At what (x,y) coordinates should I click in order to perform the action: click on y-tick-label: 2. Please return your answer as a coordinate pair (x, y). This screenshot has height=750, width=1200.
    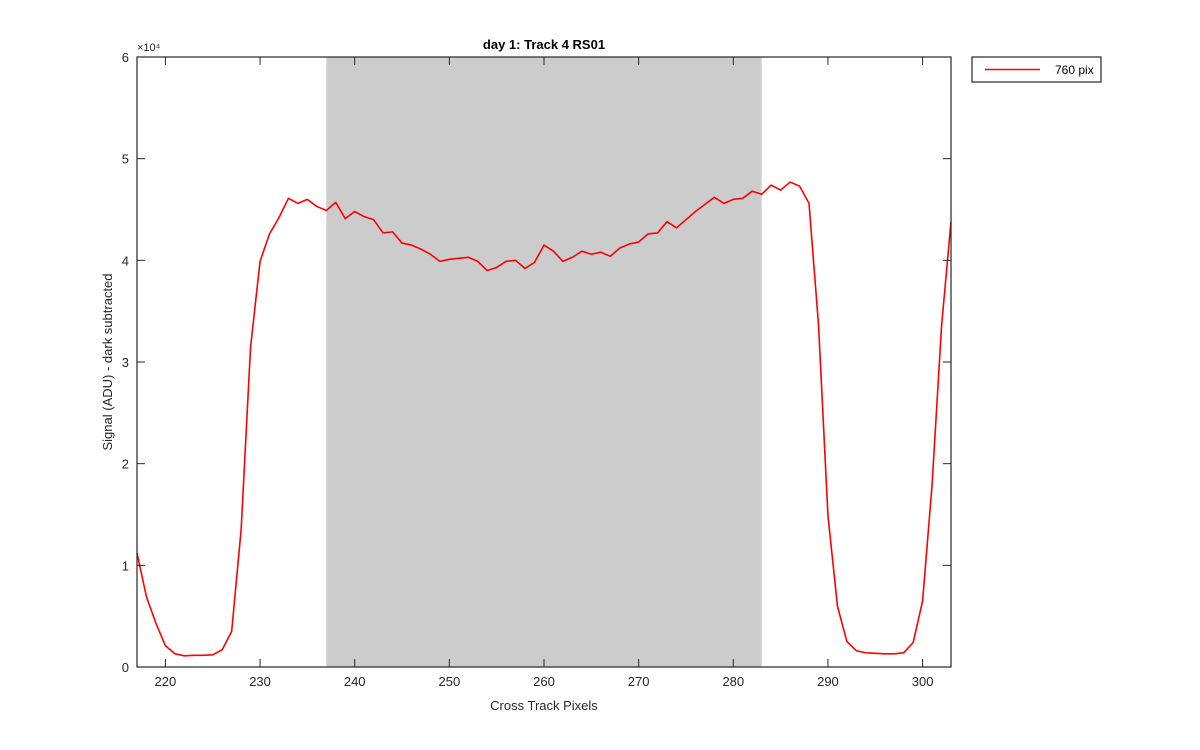
    Looking at the image, I should click on (125, 464).